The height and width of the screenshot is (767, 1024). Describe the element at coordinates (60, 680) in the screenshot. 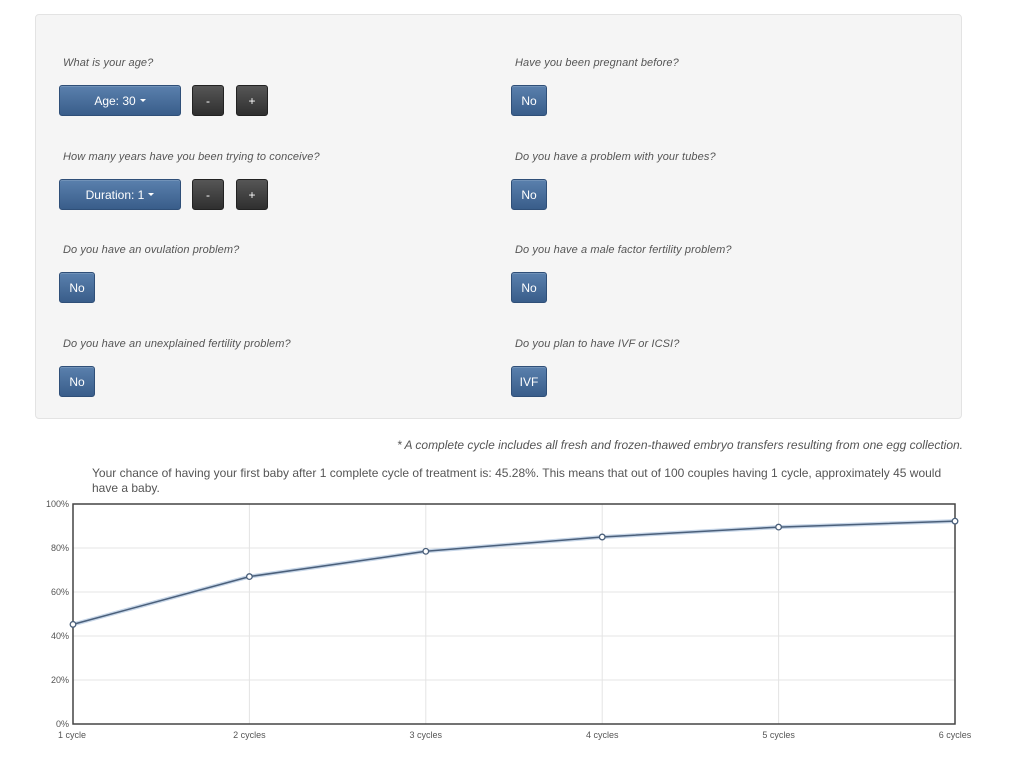

I see `y-tick-label: 20%` at that location.